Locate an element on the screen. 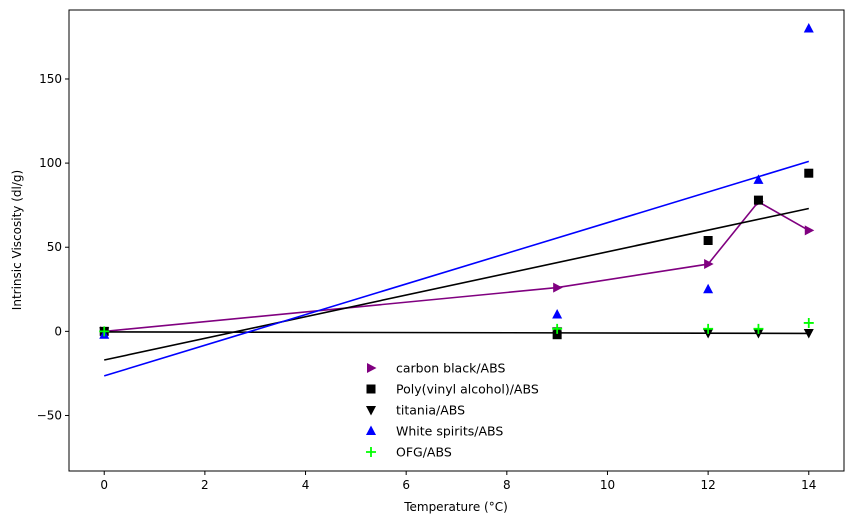 This screenshot has width=853, height=525. legend-marker-titania-abs is located at coordinates (371, 411).